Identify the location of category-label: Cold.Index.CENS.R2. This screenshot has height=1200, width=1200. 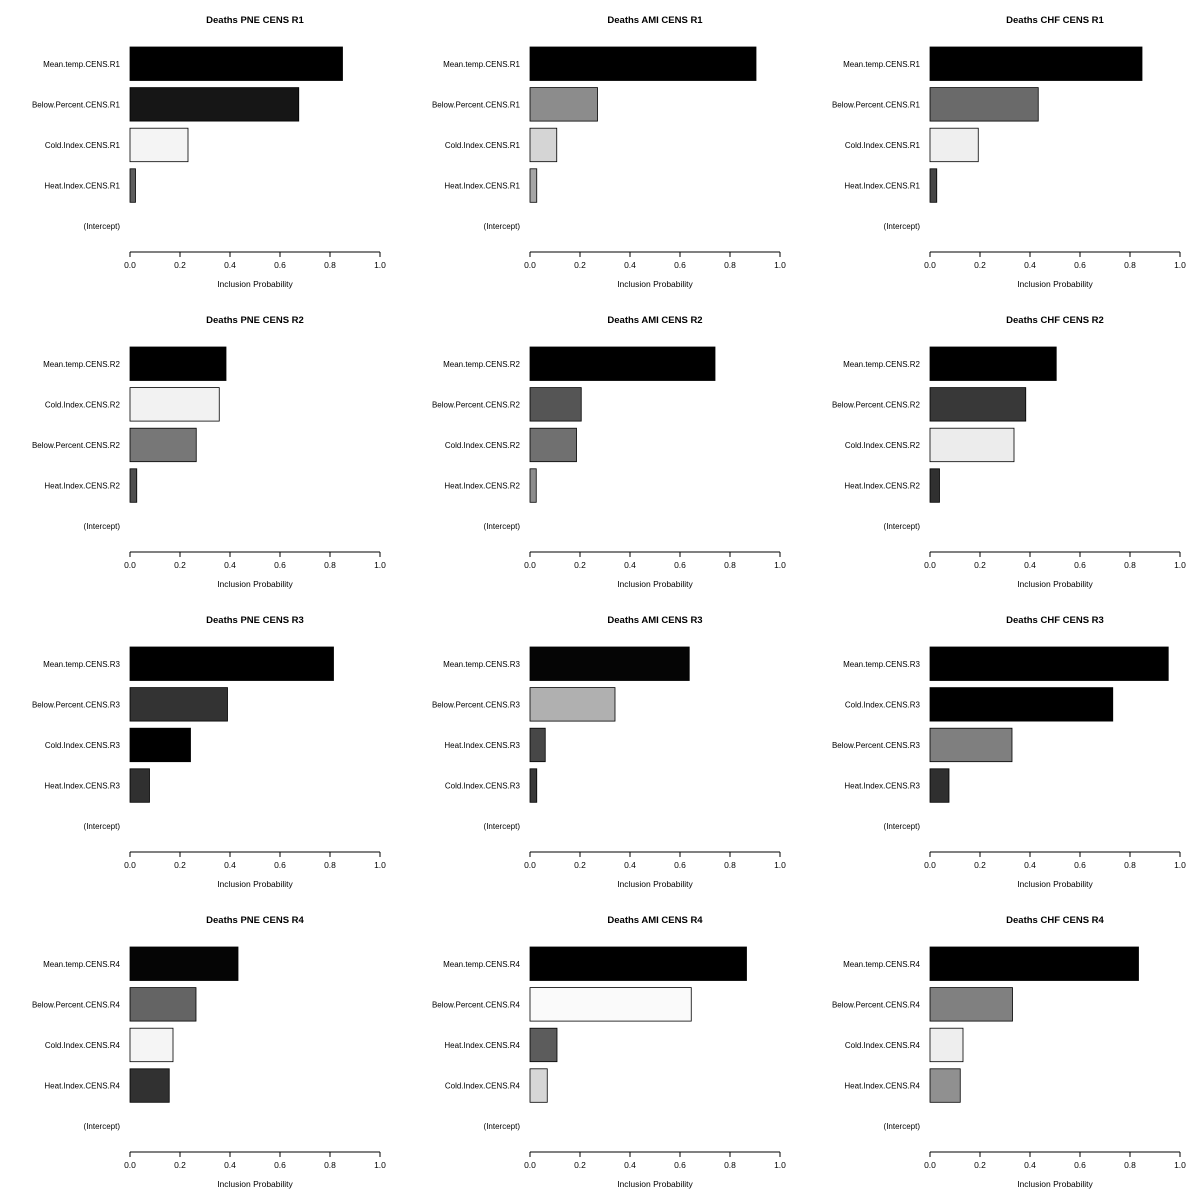
(83, 404).